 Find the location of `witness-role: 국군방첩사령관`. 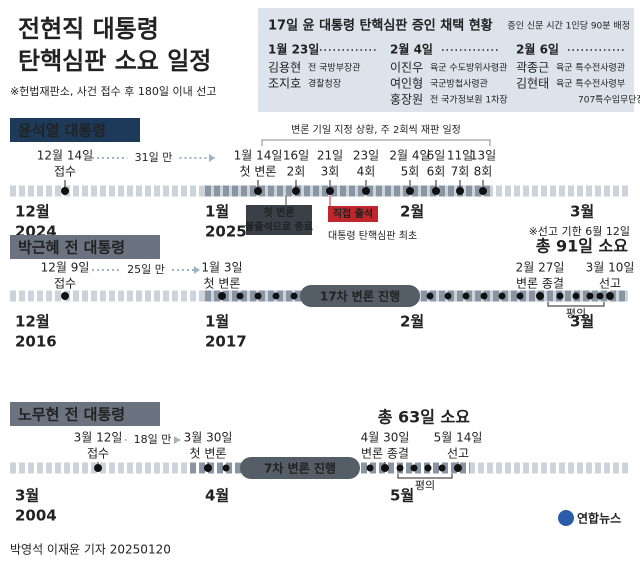

witness-role: 국군방첩사령관 is located at coordinates (459, 84).